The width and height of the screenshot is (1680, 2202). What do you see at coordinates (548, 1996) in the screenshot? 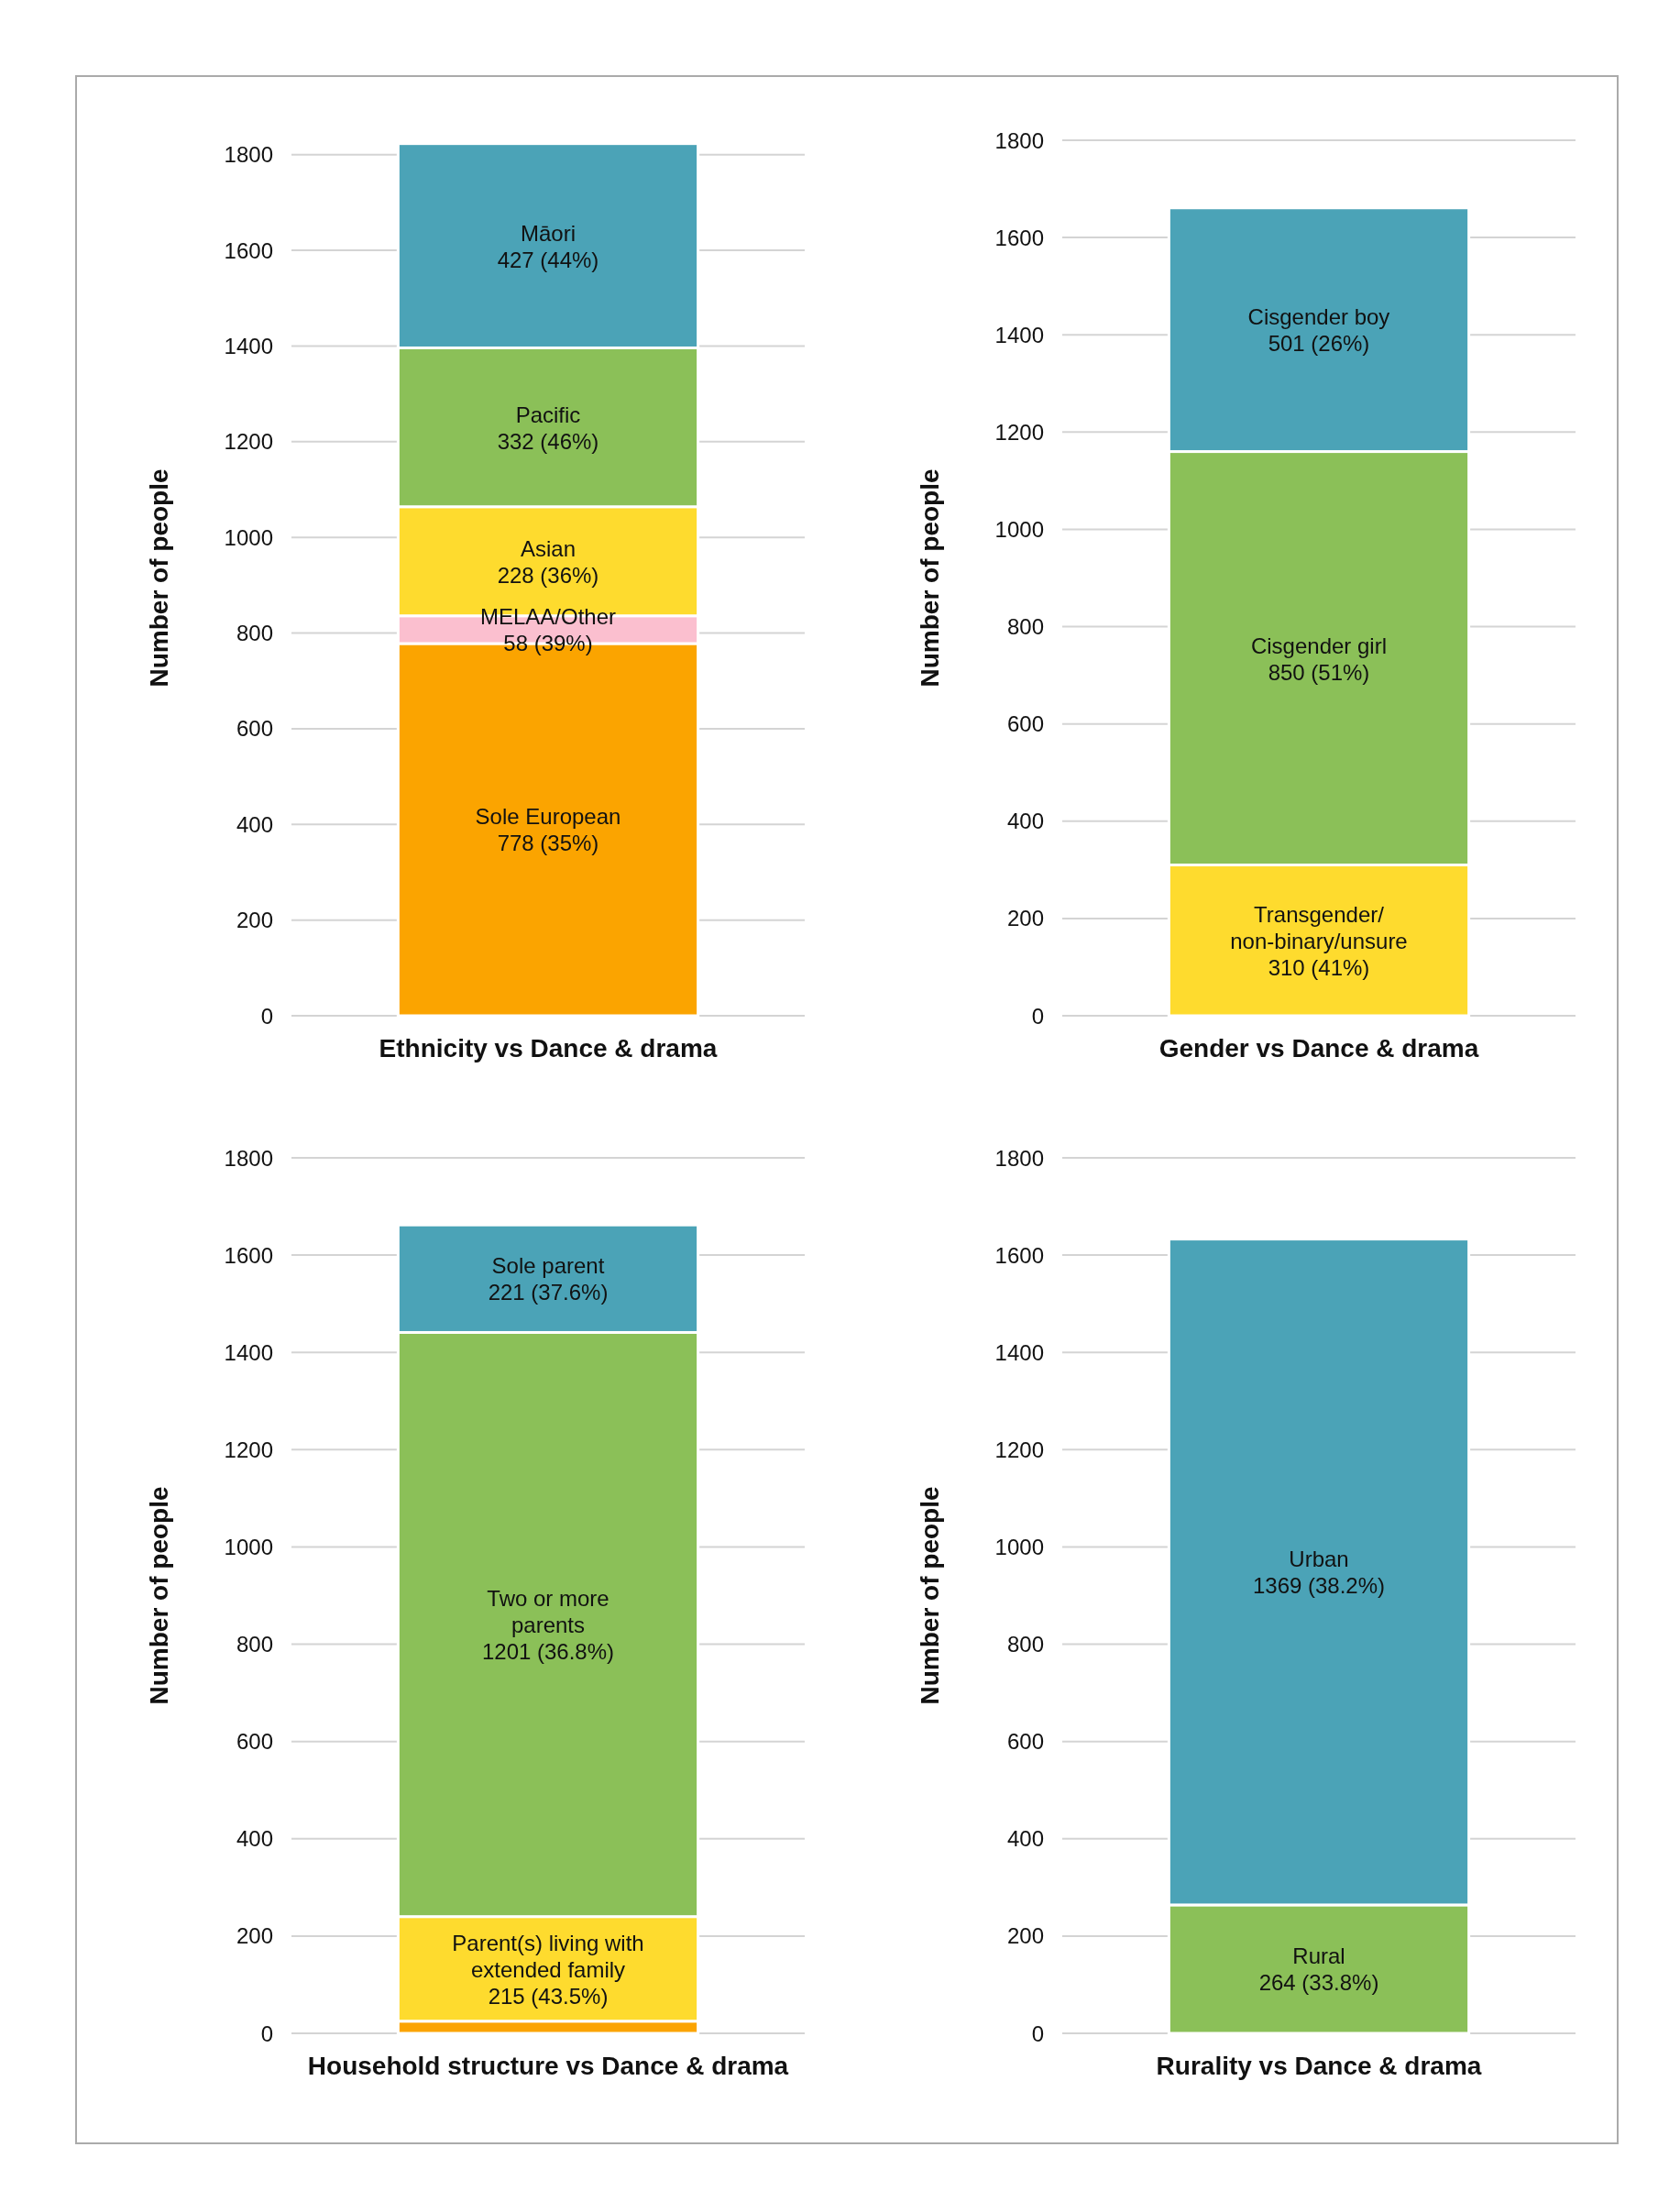
I see `data-label: 215 (43.5%)` at bounding box center [548, 1996].